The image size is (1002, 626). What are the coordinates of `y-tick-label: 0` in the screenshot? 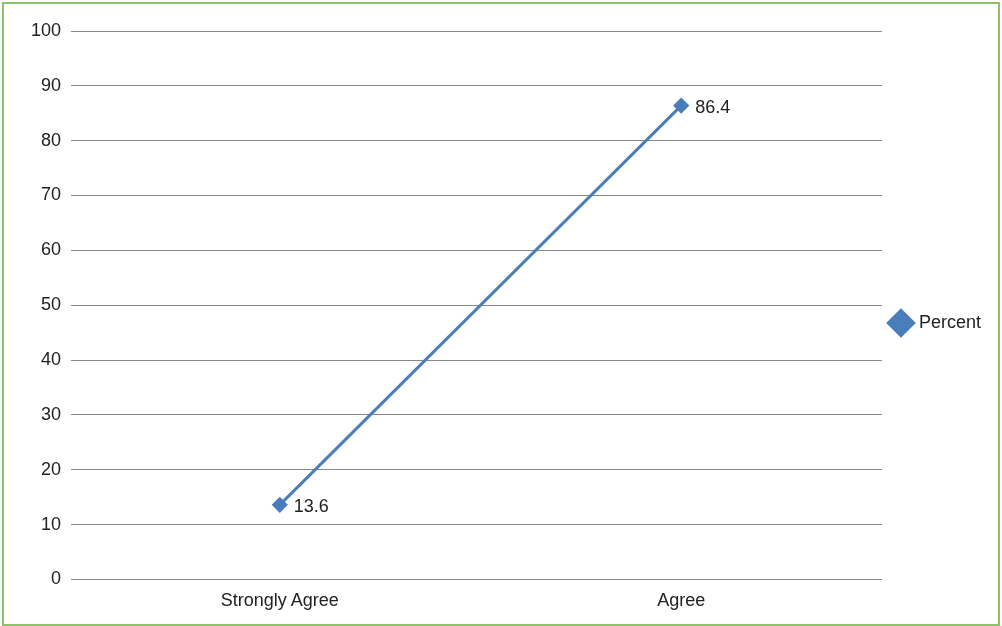 It's located at (56, 578).